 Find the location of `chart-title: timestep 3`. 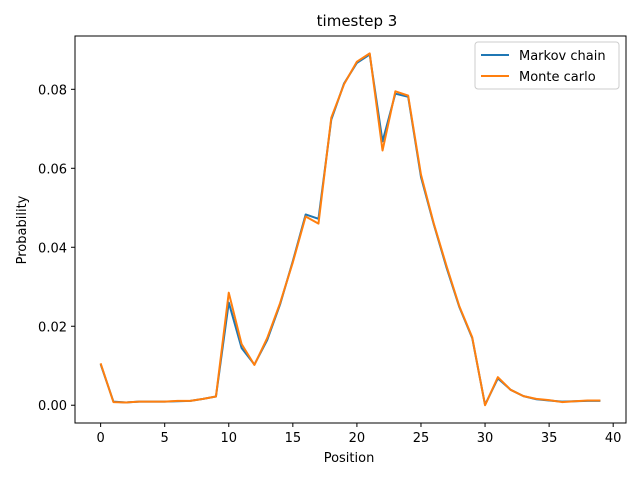

chart-title: timestep 3 is located at coordinates (357, 21).